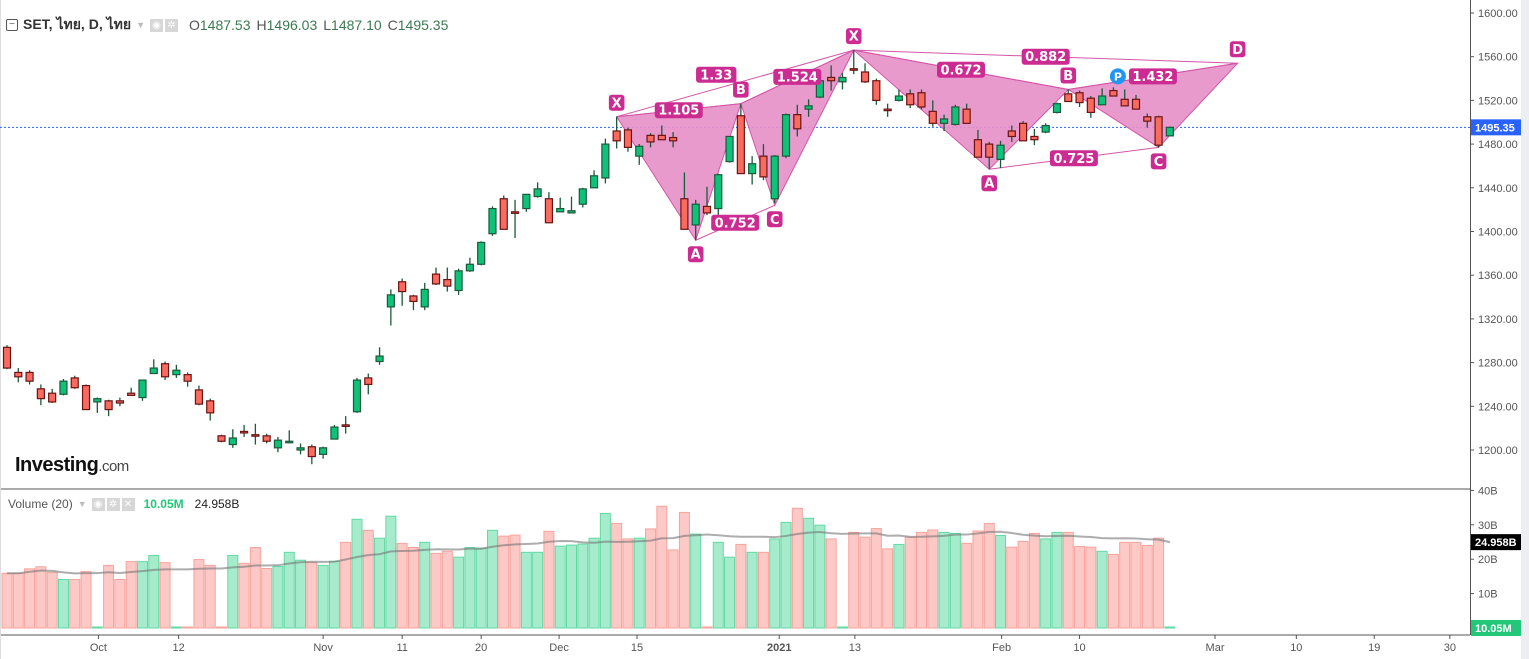 Image resolution: width=1529 pixels, height=659 pixels. I want to click on point-label-d: D, so click(1237, 49).